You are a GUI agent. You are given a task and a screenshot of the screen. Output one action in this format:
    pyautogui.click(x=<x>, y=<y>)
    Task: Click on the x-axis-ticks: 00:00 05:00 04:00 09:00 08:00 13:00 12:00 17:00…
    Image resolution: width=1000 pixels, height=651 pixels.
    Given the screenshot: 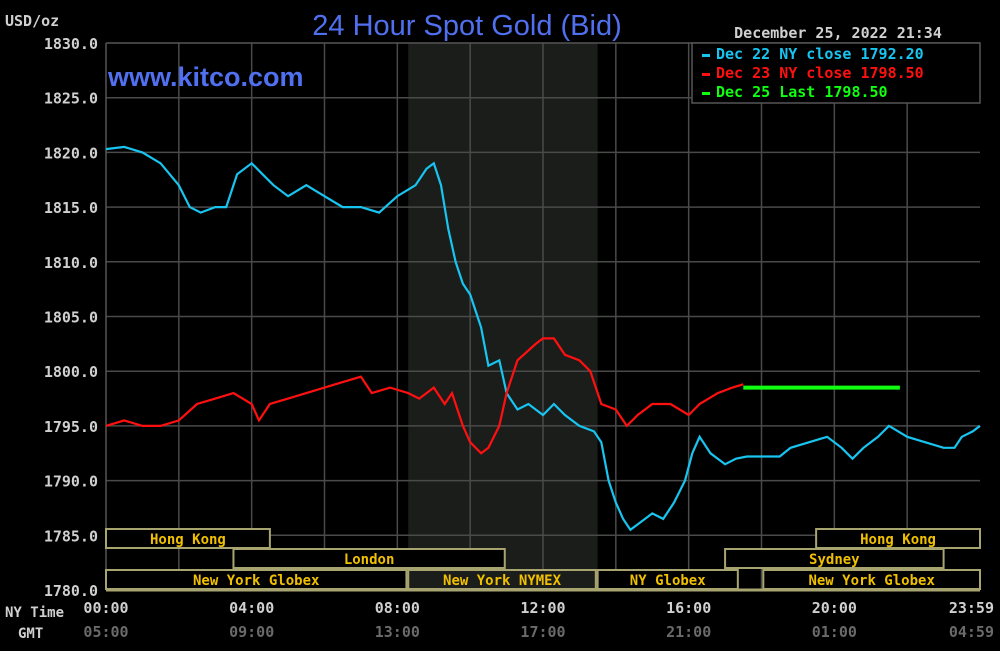 What is the action you would take?
    pyautogui.click(x=538, y=620)
    